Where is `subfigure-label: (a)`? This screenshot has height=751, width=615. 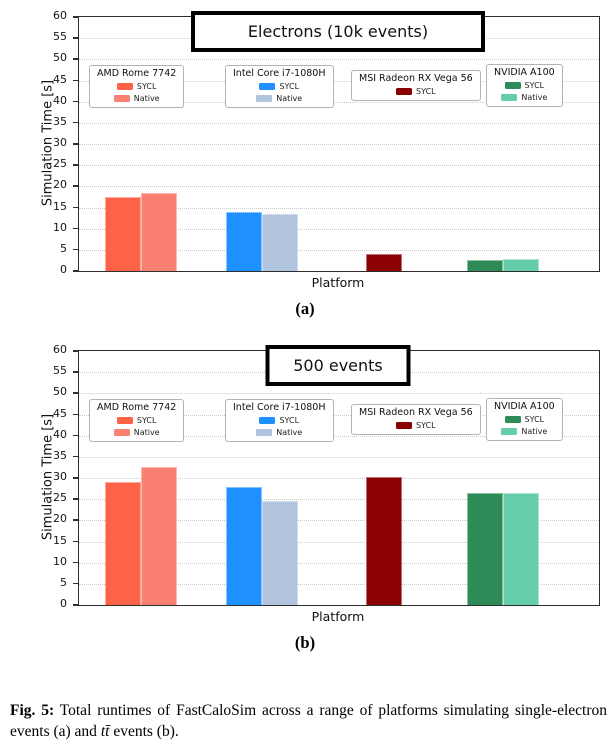 subfigure-label: (a) is located at coordinates (305, 308).